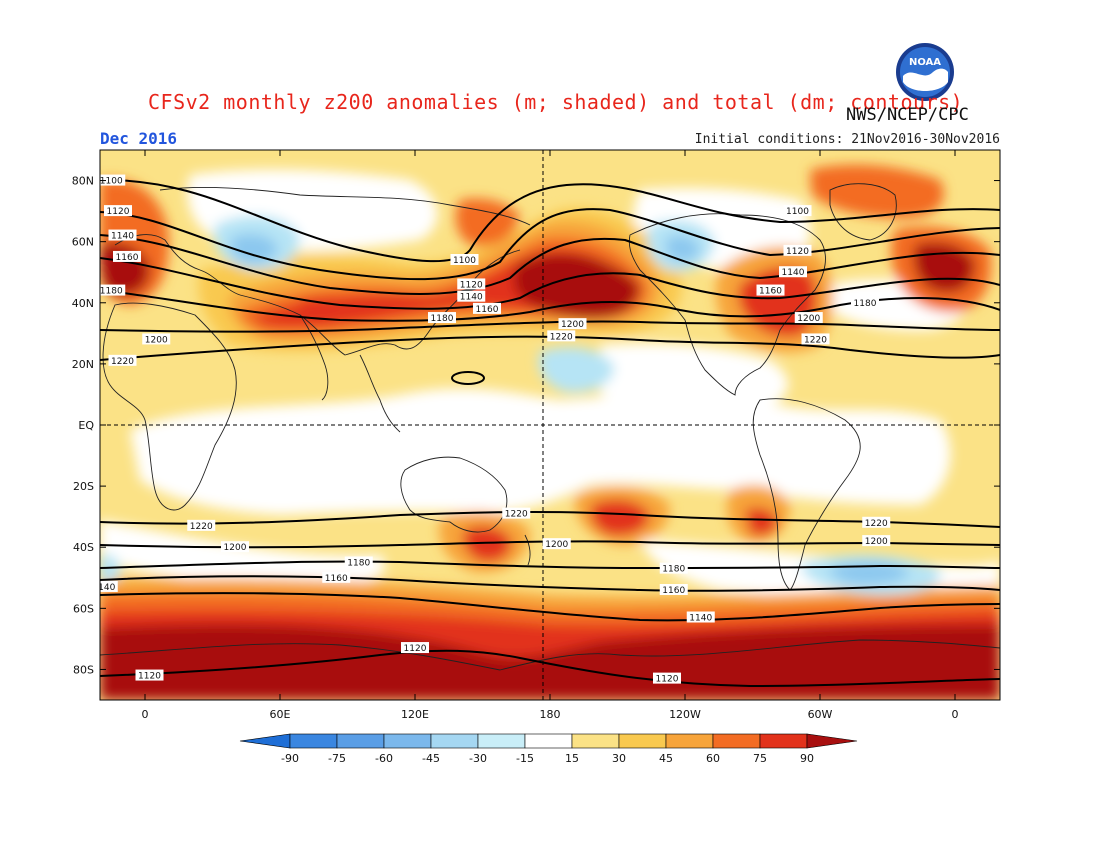 The width and height of the screenshot is (1100, 850). What do you see at coordinates (290, 758) in the screenshot?
I see `colorbar-level-label: -90` at bounding box center [290, 758].